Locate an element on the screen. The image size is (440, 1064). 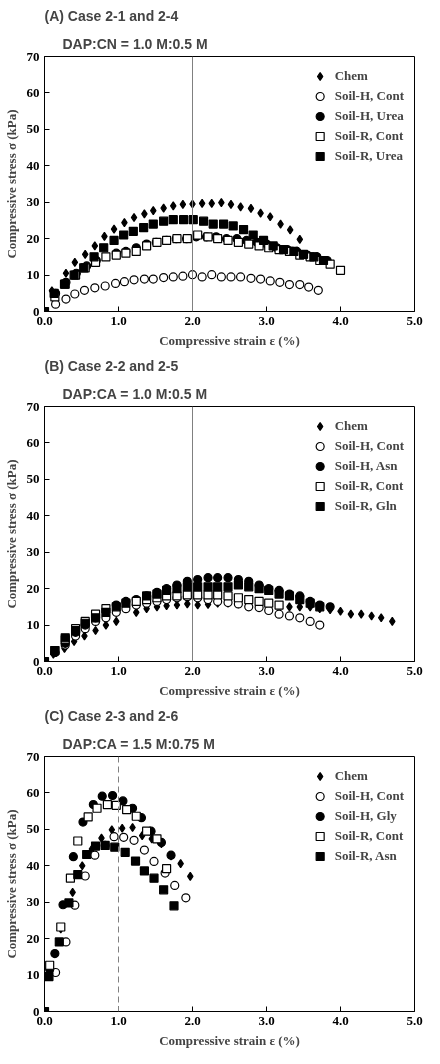
legend-label: Soil-H, Urea is located at coordinates (369, 116).